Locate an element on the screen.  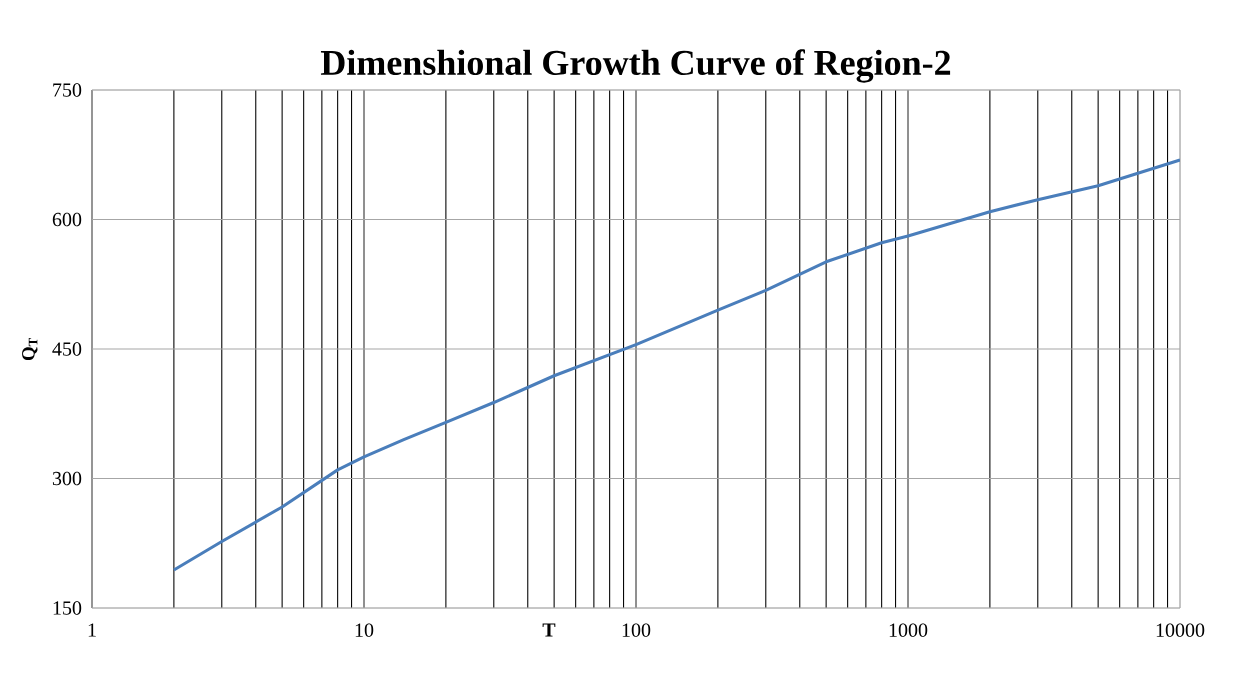
x-tick-label: 10000 is located at coordinates (1180, 630).